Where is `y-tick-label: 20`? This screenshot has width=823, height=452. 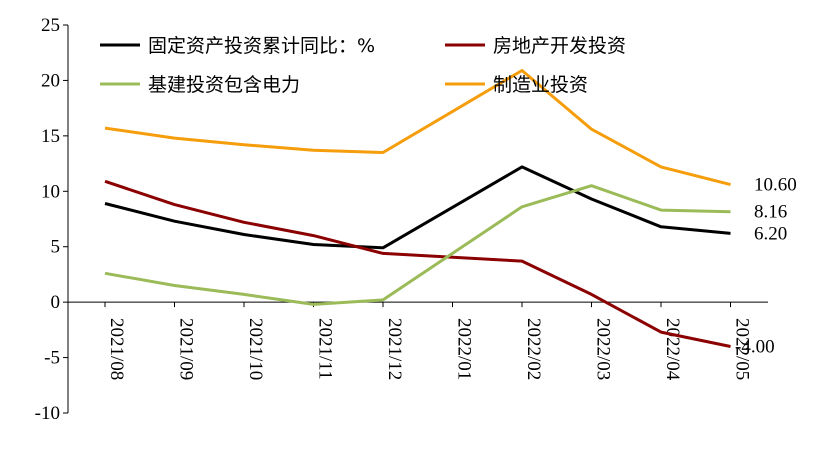
y-tick-label: 20 is located at coordinates (50, 80).